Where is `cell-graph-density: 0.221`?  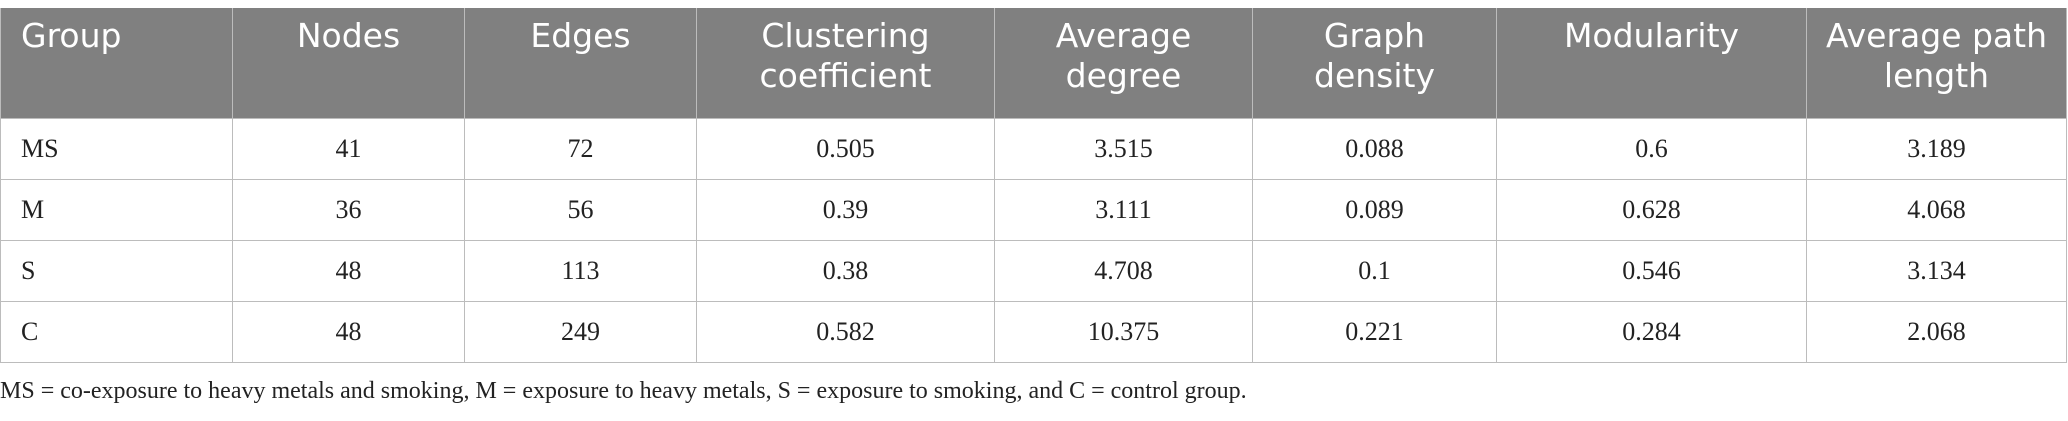
cell-graph-density: 0.221 is located at coordinates (1374, 331).